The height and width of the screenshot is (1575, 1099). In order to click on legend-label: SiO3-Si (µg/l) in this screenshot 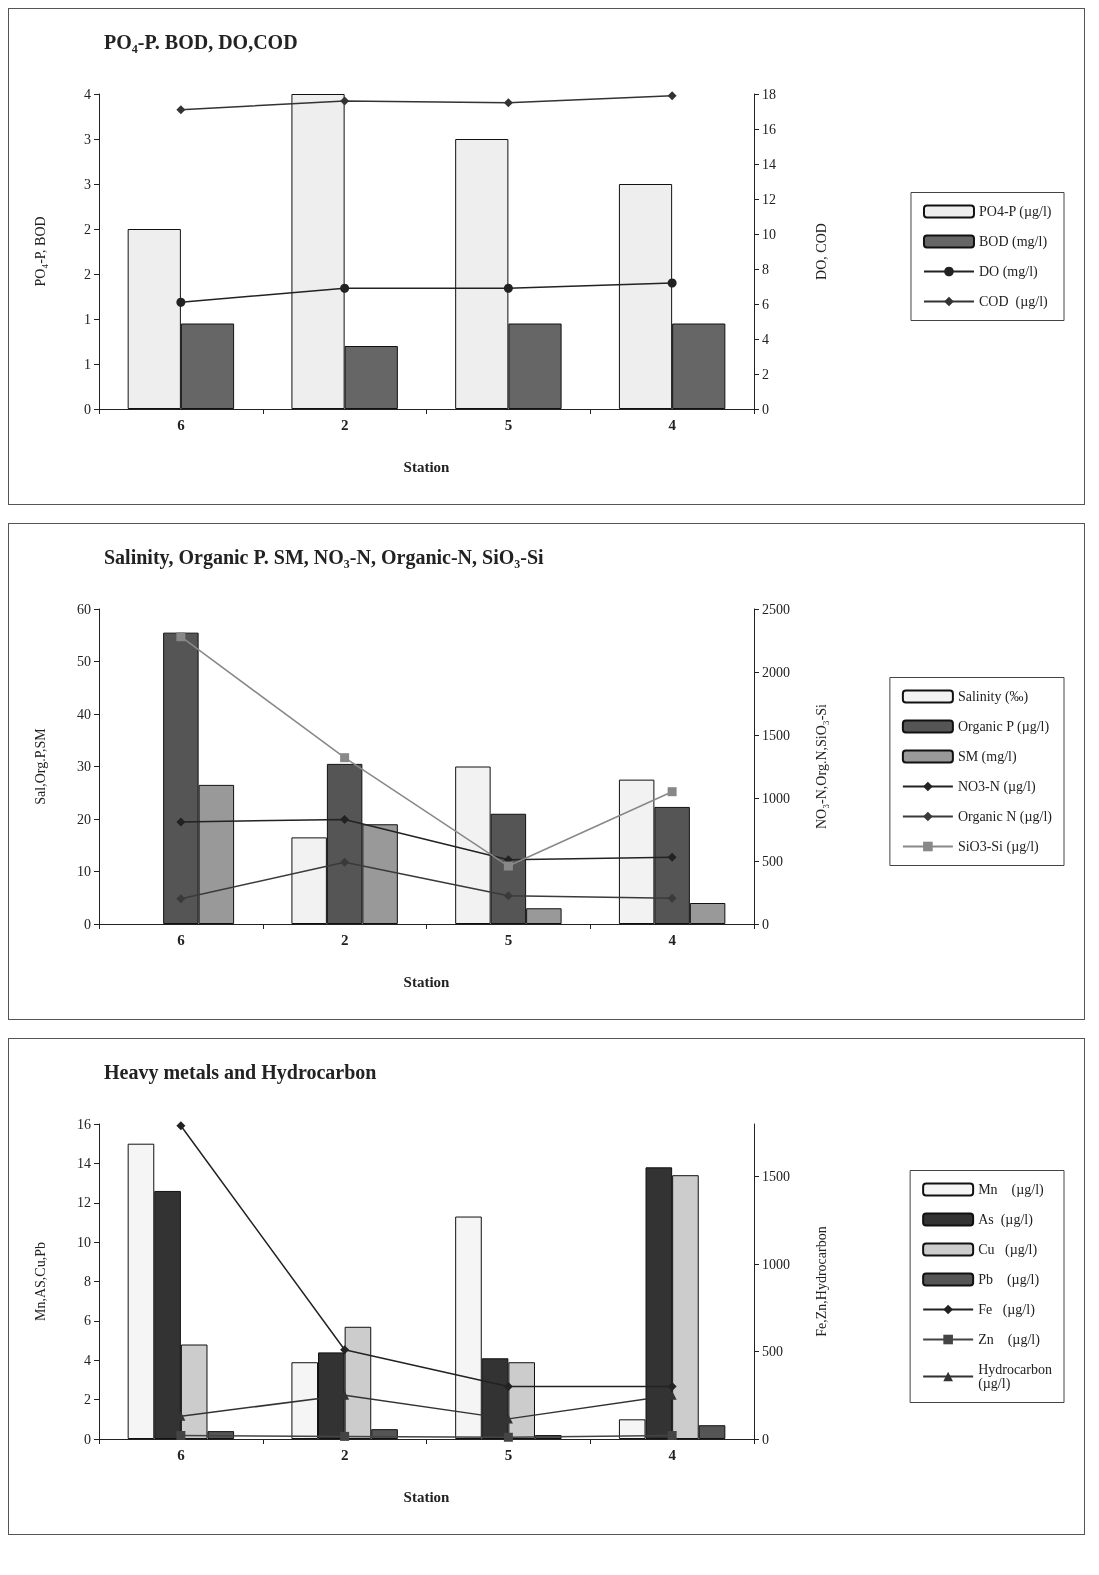, I will do `click(998, 847)`.